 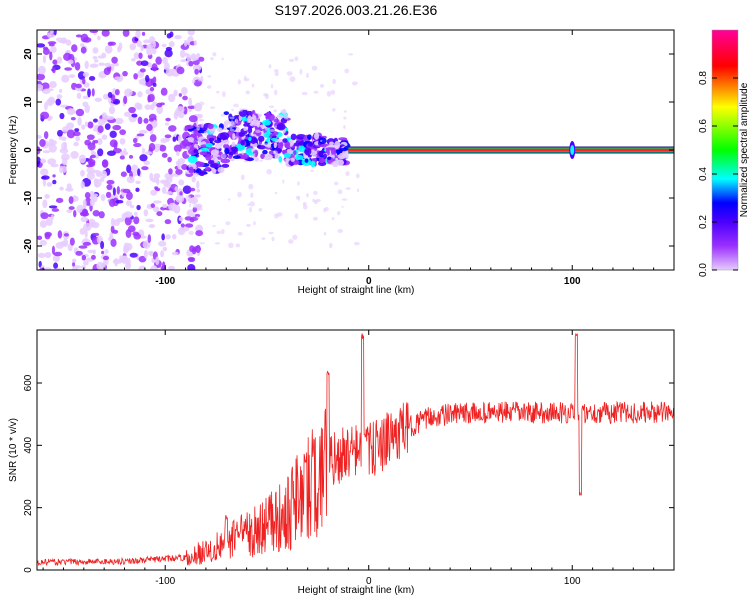 What do you see at coordinates (165, 281) in the screenshot?
I see `spectrogram-x-tick-label: -100` at bounding box center [165, 281].